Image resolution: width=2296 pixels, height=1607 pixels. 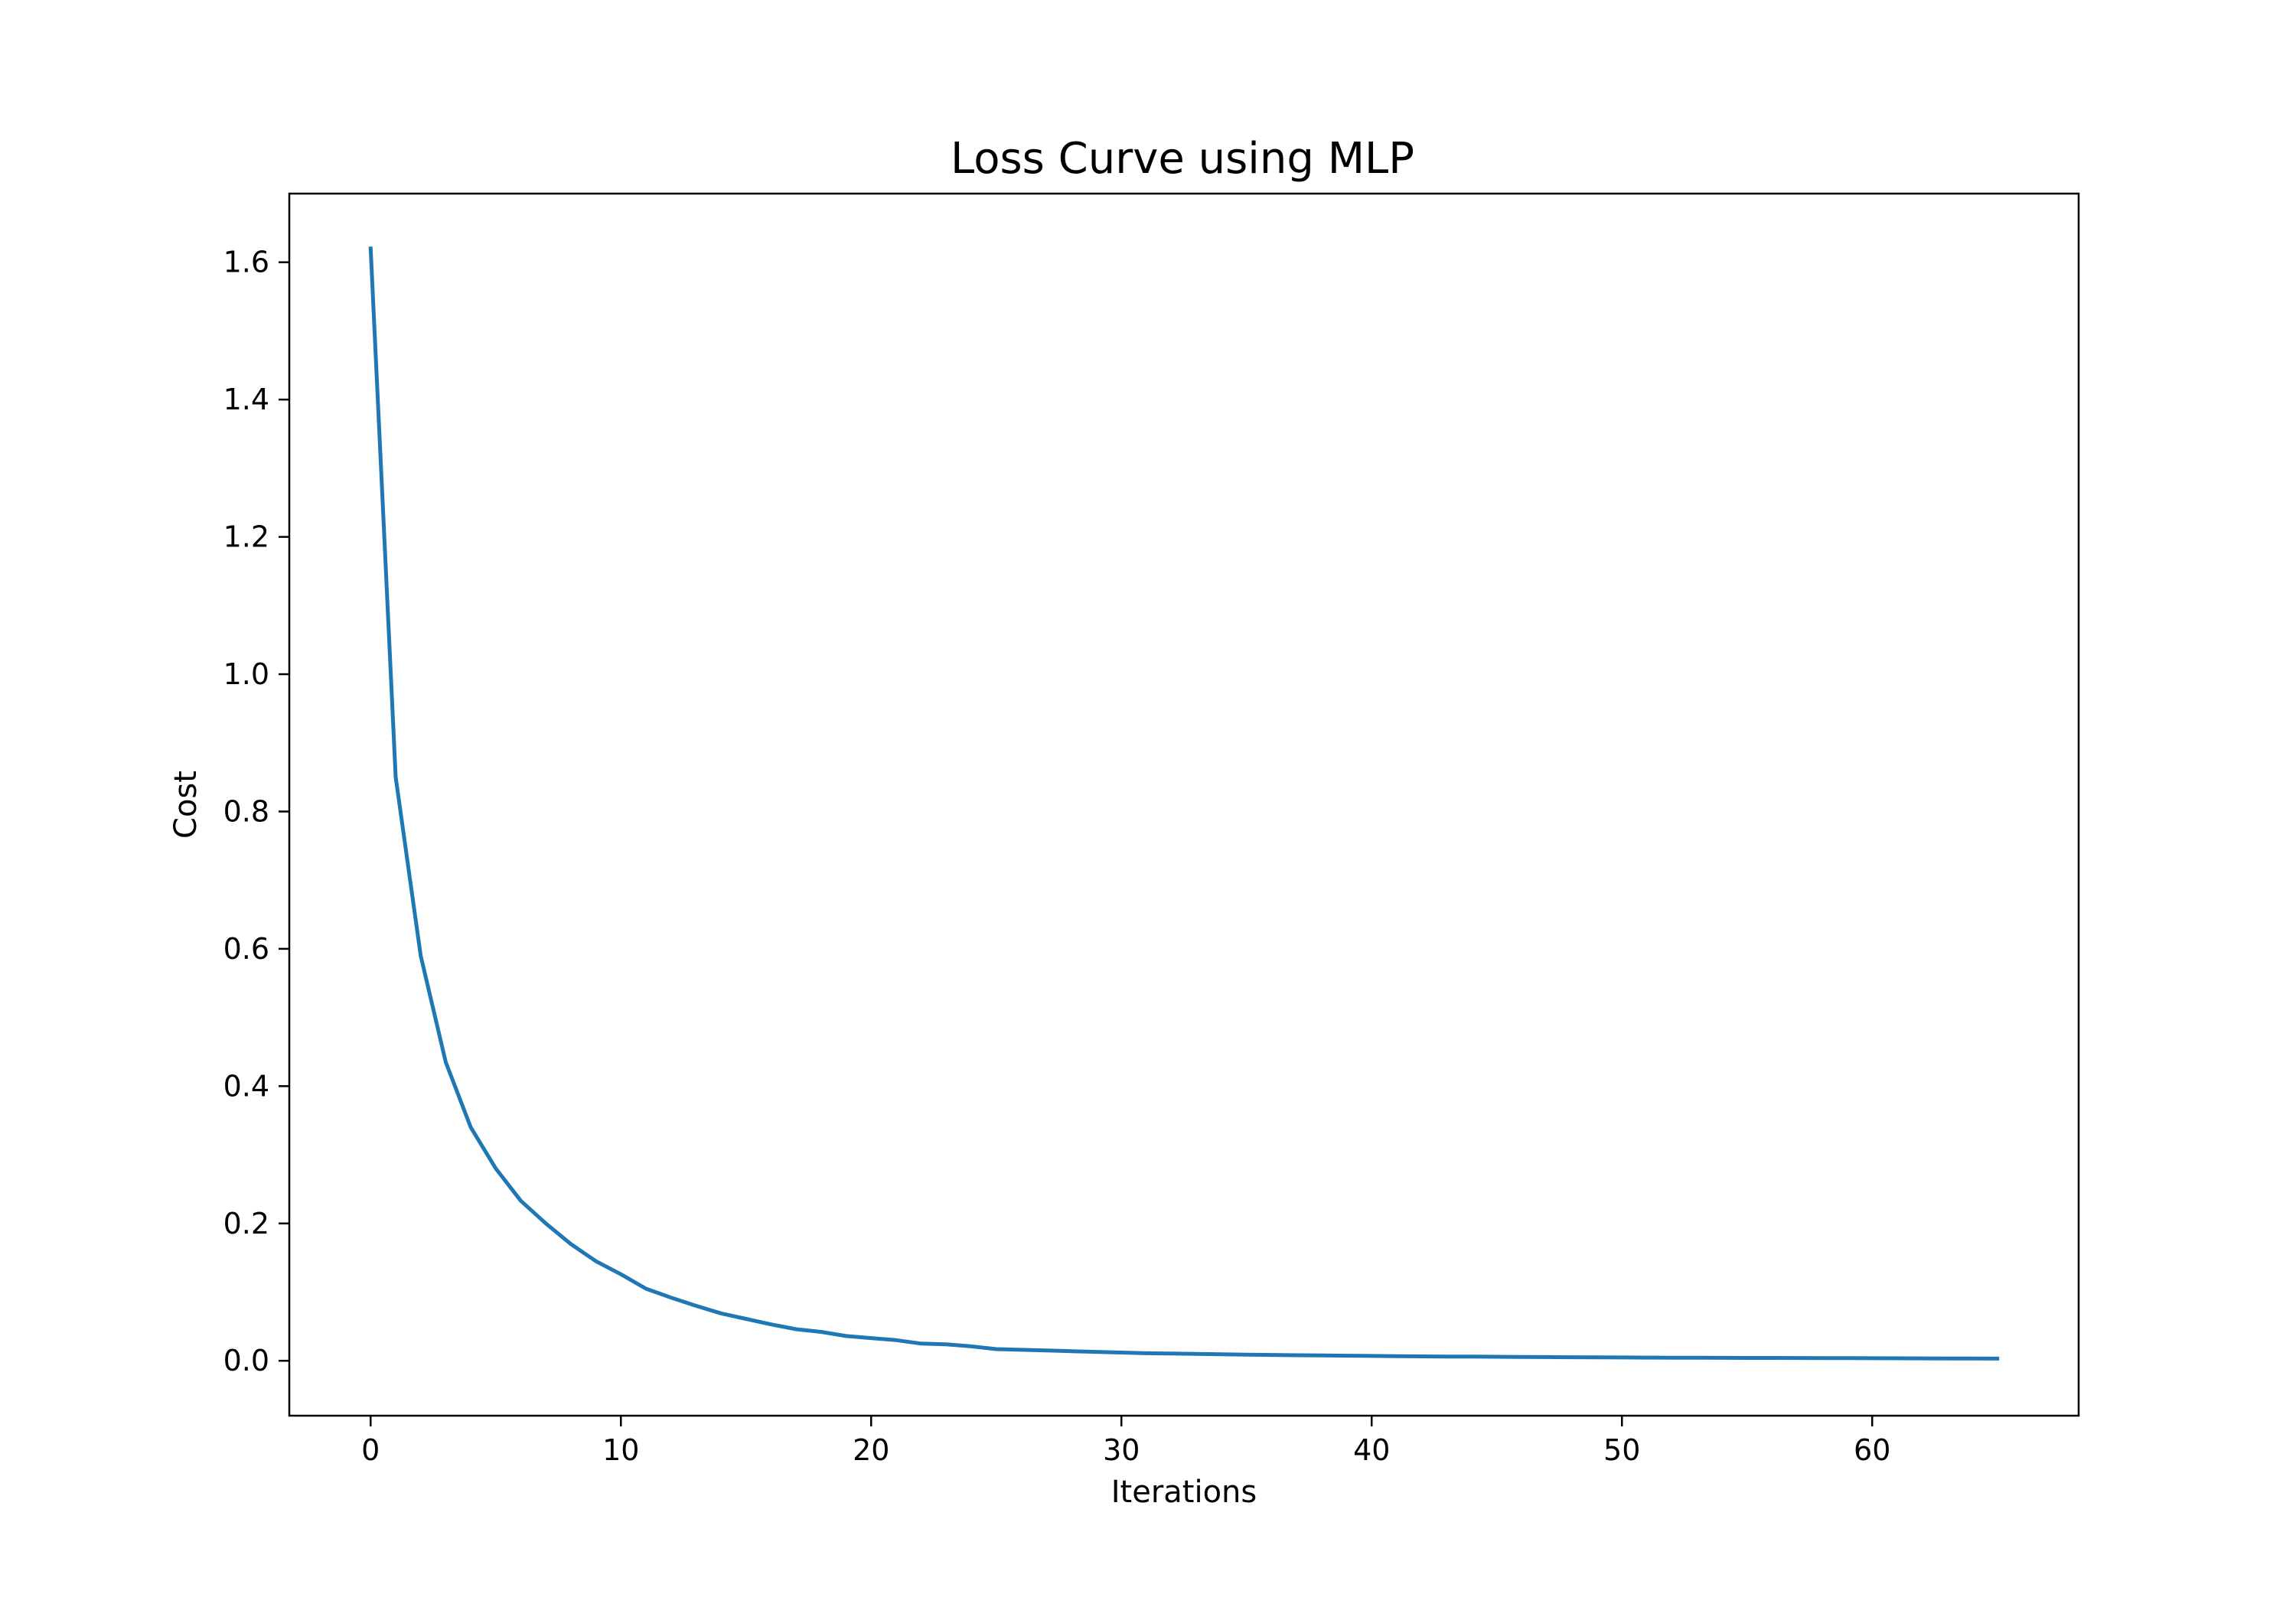 I want to click on y-tick-label: 1.4, so click(x=246, y=399).